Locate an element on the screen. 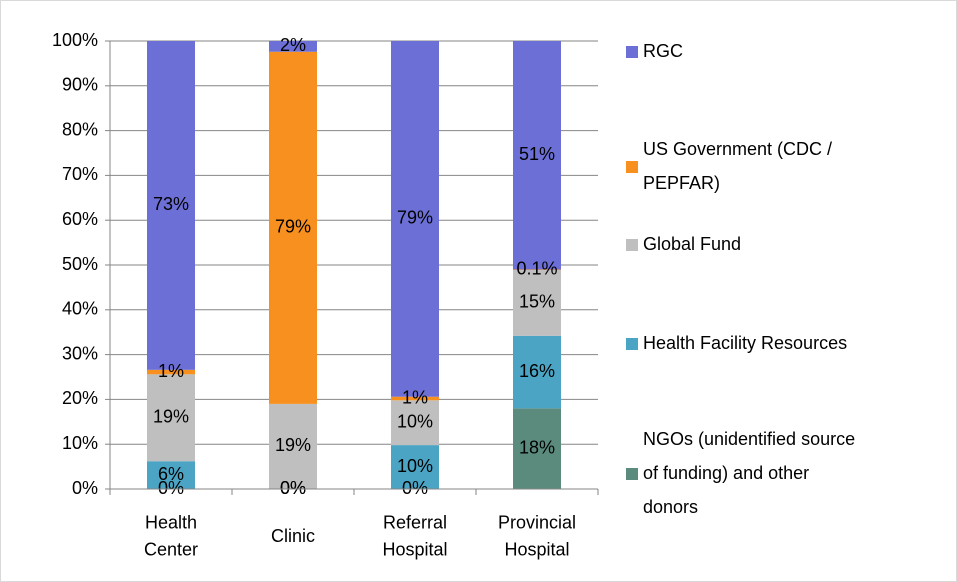  legend-label: Global Fund is located at coordinates (692, 244).